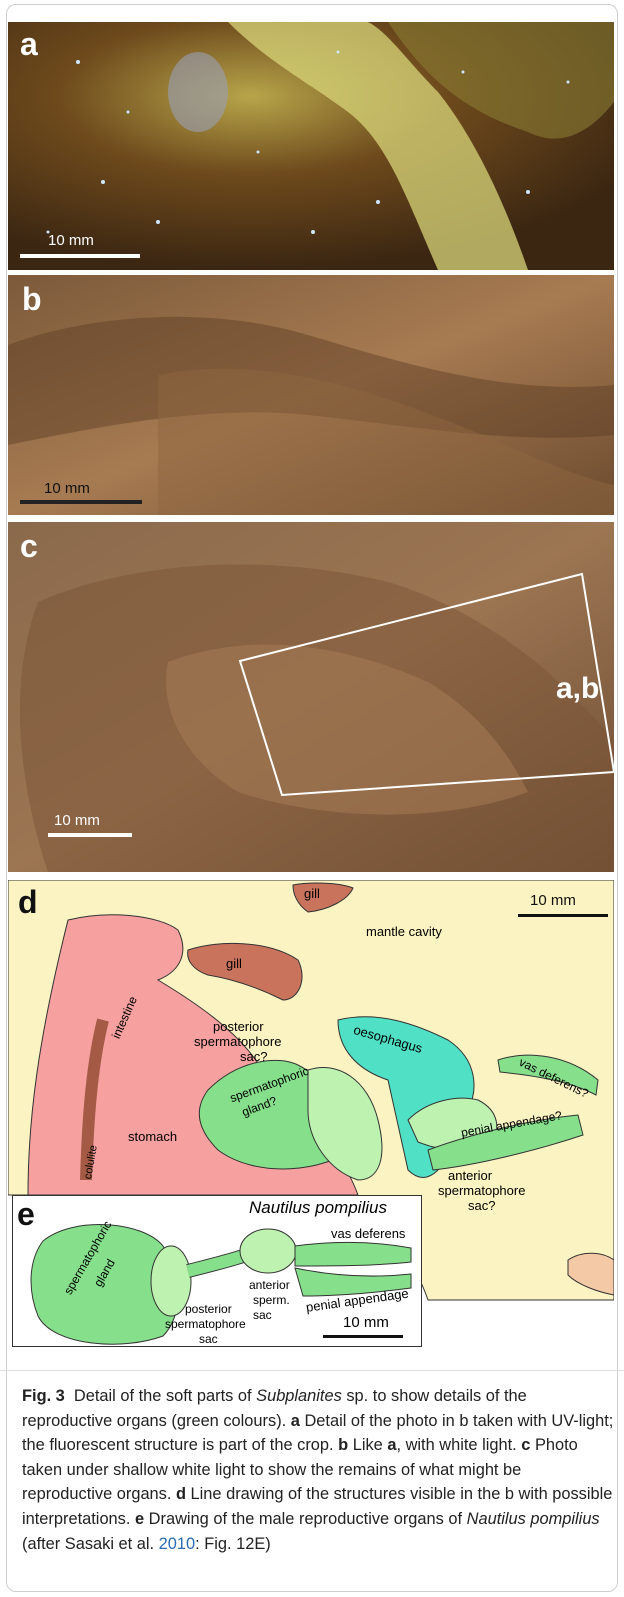 The height and width of the screenshot is (1597, 624). Describe the element at coordinates (366, 1322) in the screenshot. I see `scale-label-e: 10 mm` at that location.